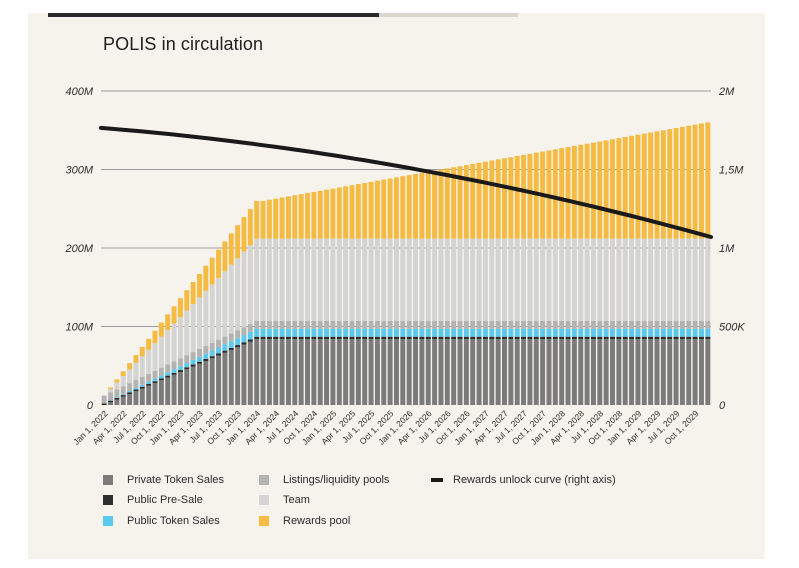 The image size is (799, 568). I want to click on legend-swatch-private-token-sales, so click(108, 480).